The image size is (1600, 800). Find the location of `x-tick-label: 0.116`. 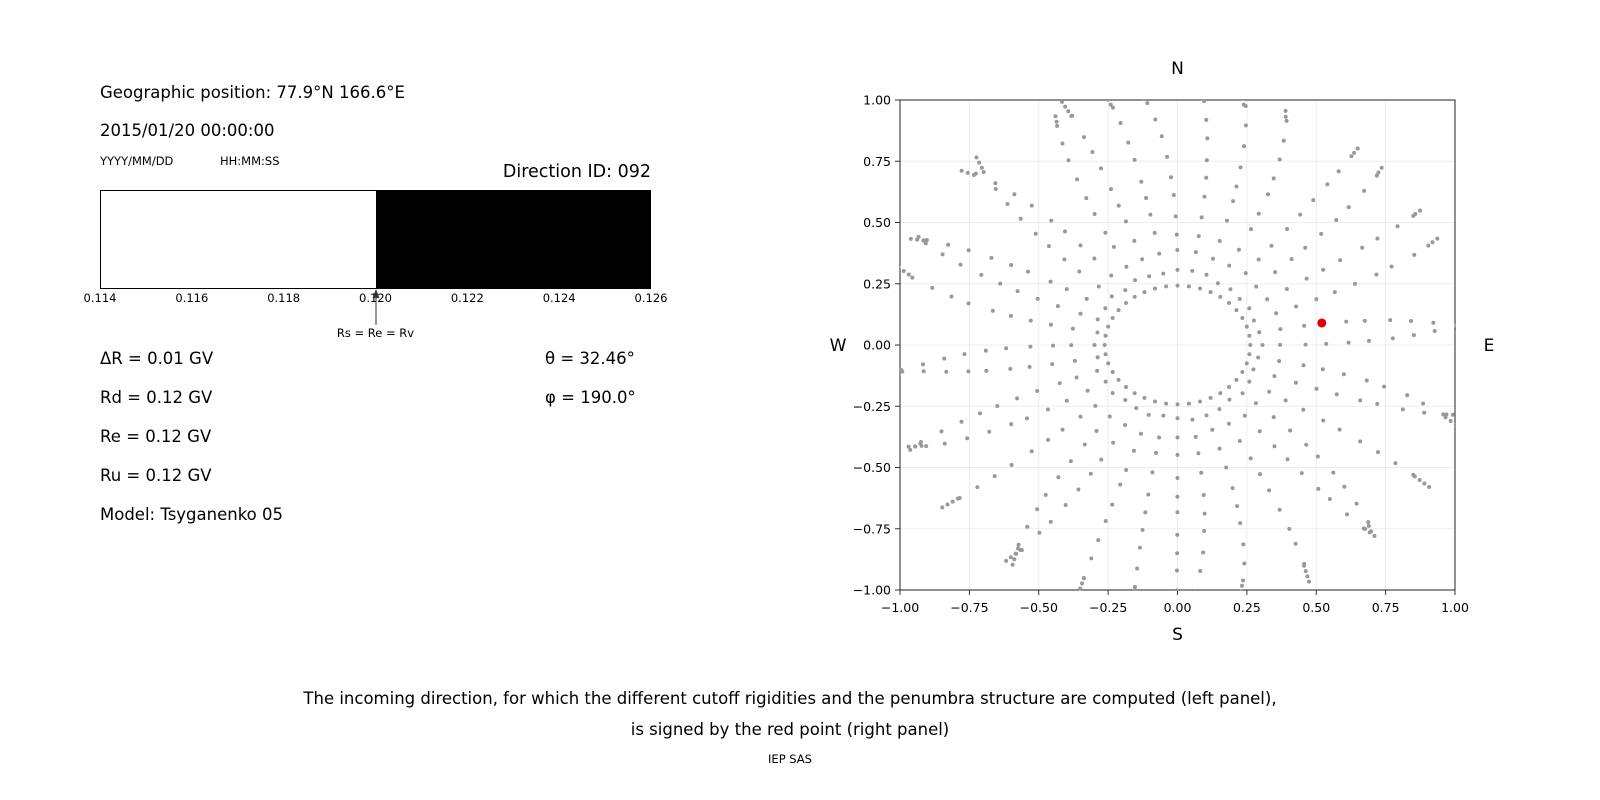

x-tick-label: 0.116 is located at coordinates (192, 298).